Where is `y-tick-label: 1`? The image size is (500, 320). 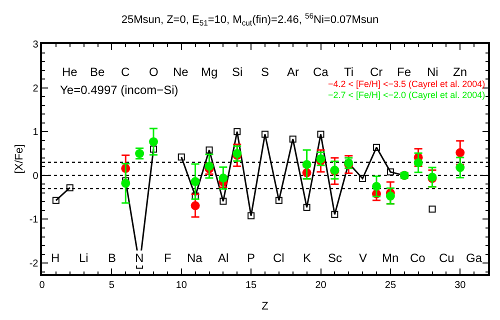
y-tick-label: 1 is located at coordinates (35, 132).